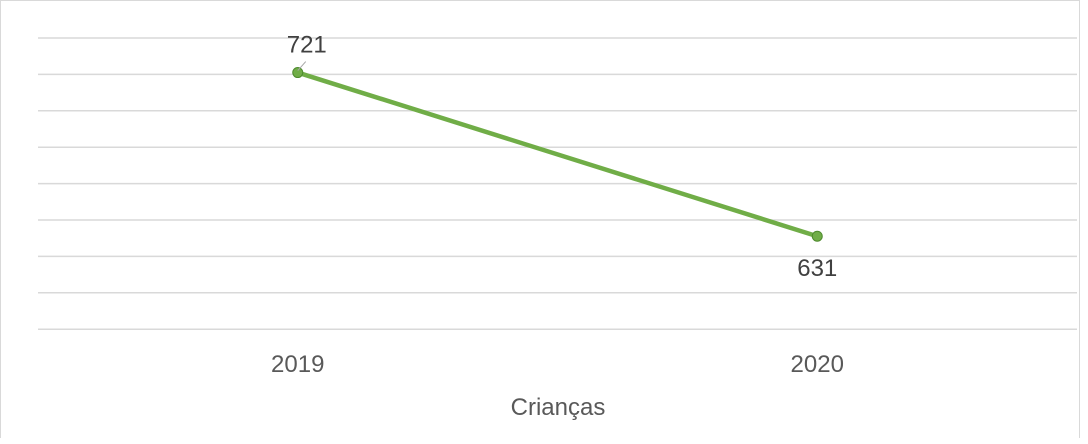 This screenshot has height=444, width=1088. What do you see at coordinates (817, 364) in the screenshot?
I see `x-tick-label: 2020` at bounding box center [817, 364].